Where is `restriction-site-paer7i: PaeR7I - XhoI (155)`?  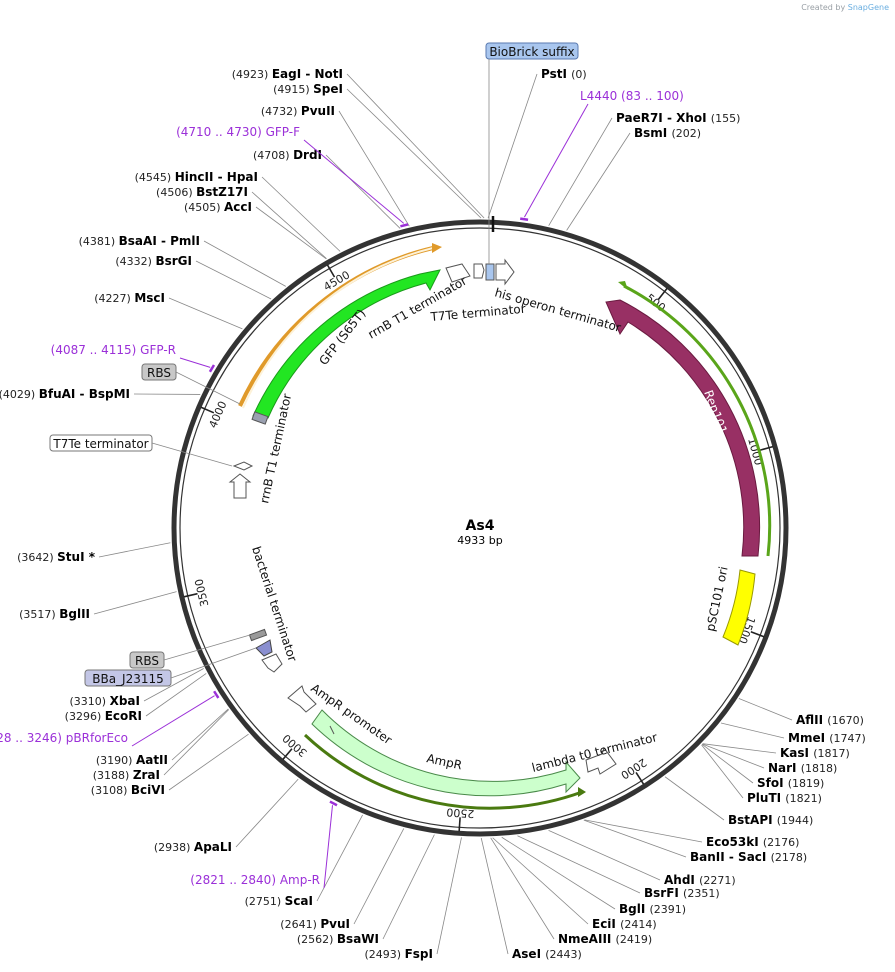
restriction-site-paer7i: PaeR7I - XhoI (155) is located at coordinates (644, 168).